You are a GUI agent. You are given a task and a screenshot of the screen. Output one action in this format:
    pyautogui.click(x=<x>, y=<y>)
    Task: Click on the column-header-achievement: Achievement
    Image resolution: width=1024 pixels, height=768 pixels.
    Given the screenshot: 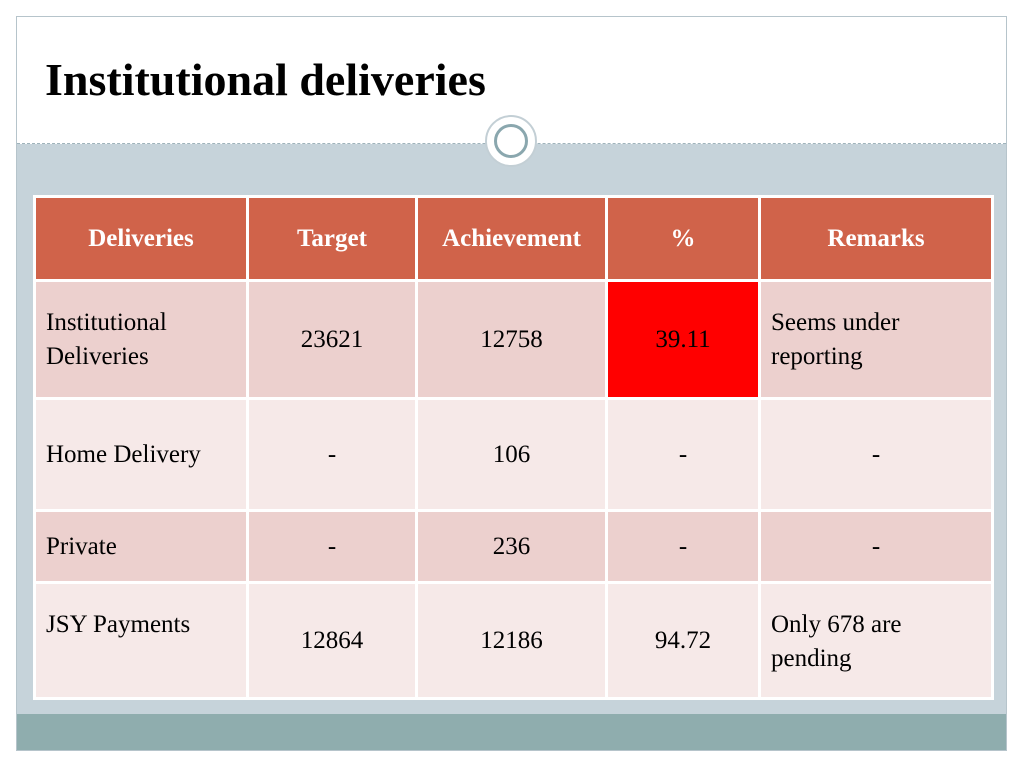 What is the action you would take?
    pyautogui.click(x=511, y=238)
    